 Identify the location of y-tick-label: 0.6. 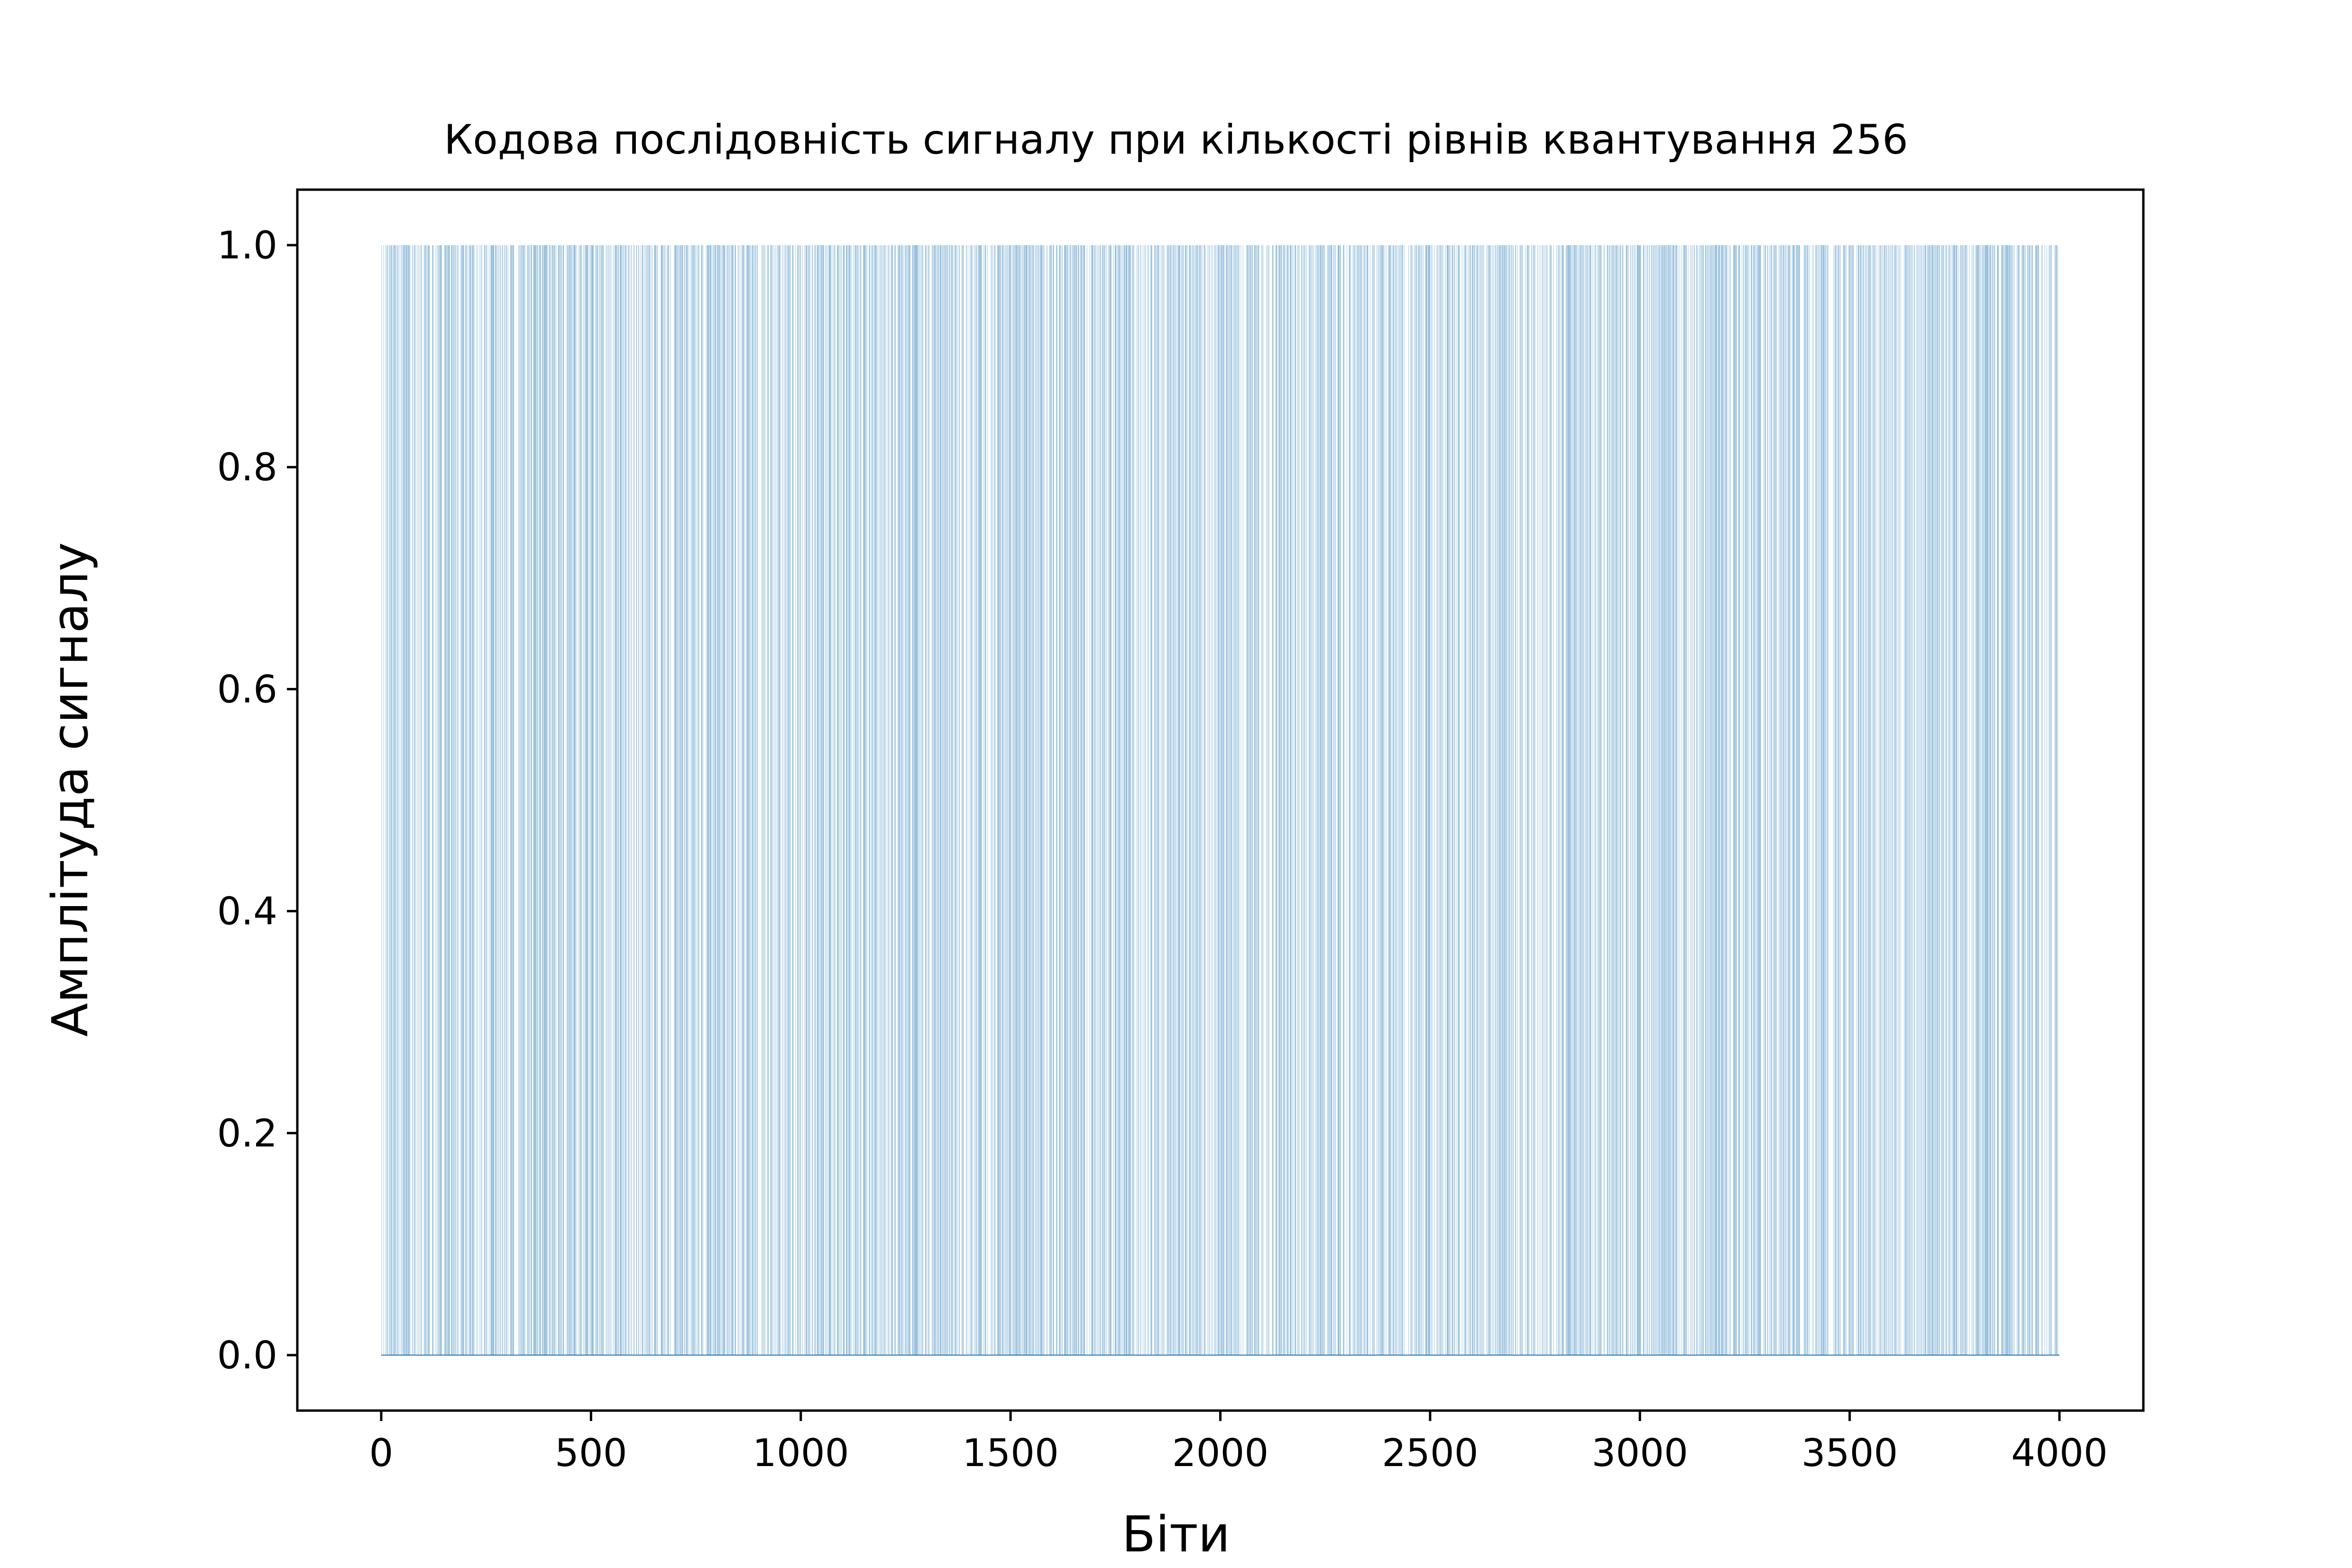
(247, 689).